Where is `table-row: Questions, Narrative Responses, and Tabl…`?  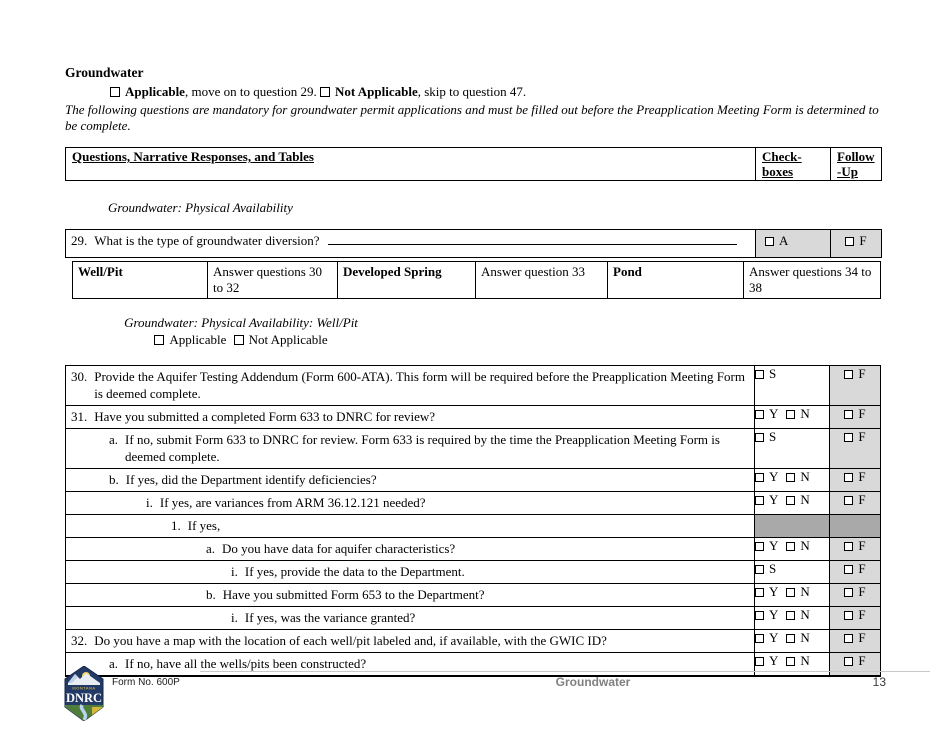 table-row: Questions, Narrative Responses, and Tabl… is located at coordinates (473, 164).